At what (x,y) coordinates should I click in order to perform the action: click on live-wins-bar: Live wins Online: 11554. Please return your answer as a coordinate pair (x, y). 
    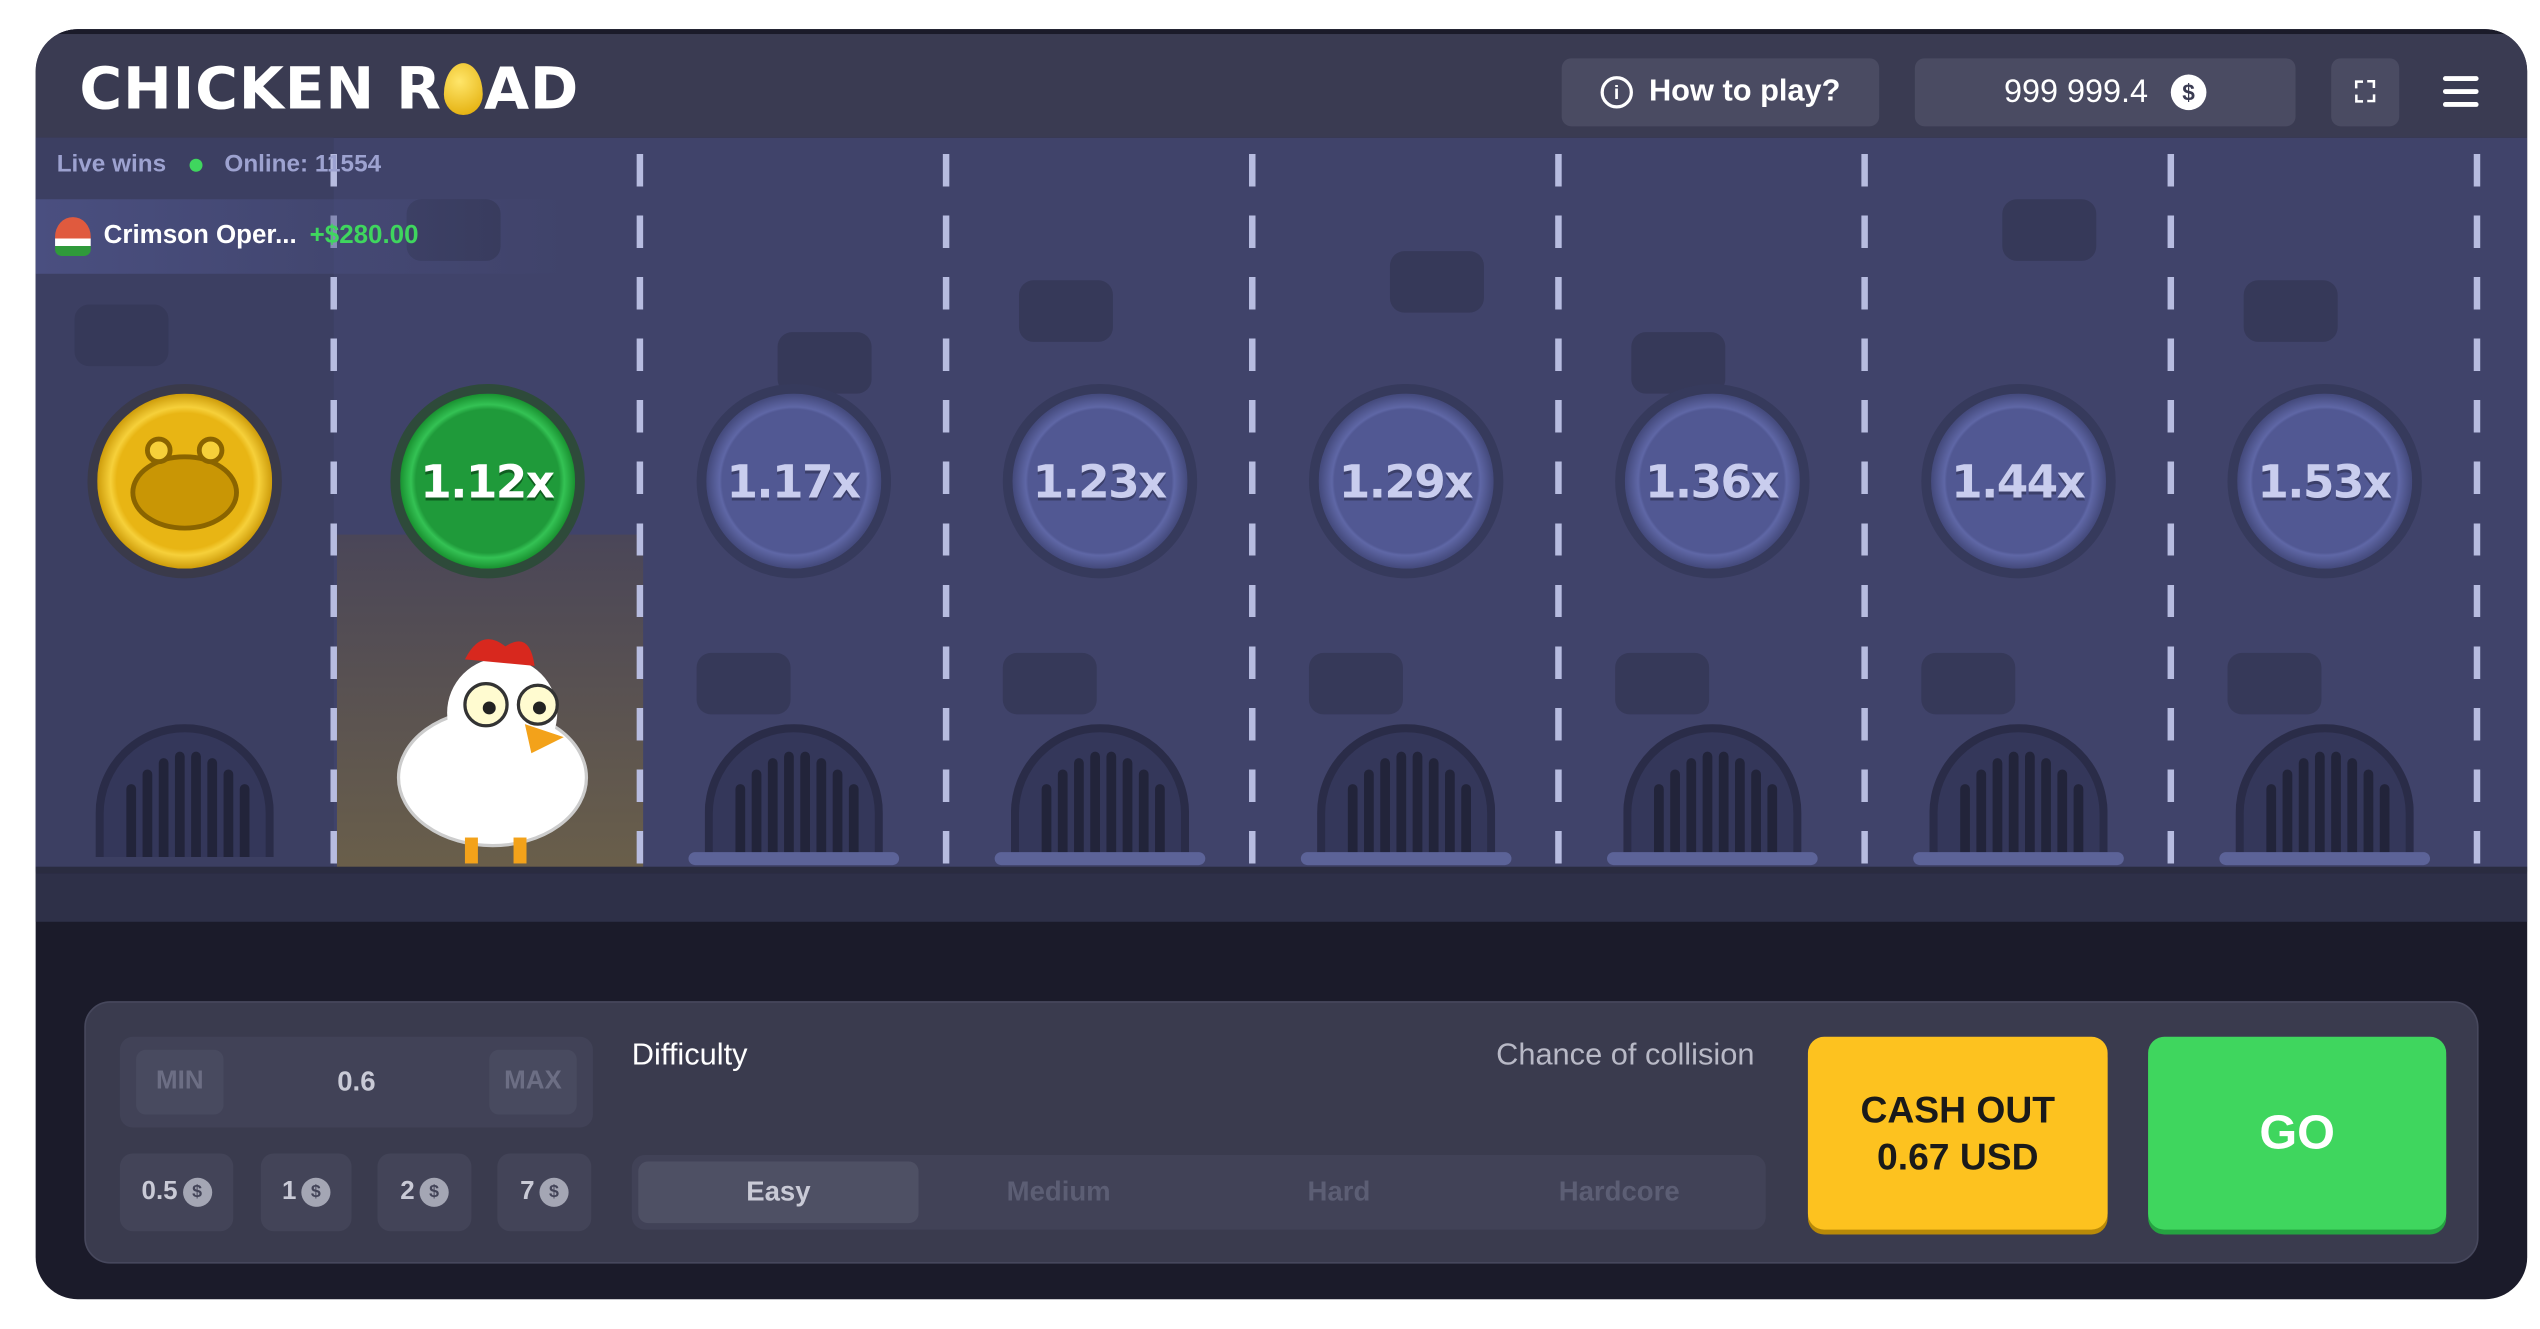
    Looking at the image, I should click on (219, 165).